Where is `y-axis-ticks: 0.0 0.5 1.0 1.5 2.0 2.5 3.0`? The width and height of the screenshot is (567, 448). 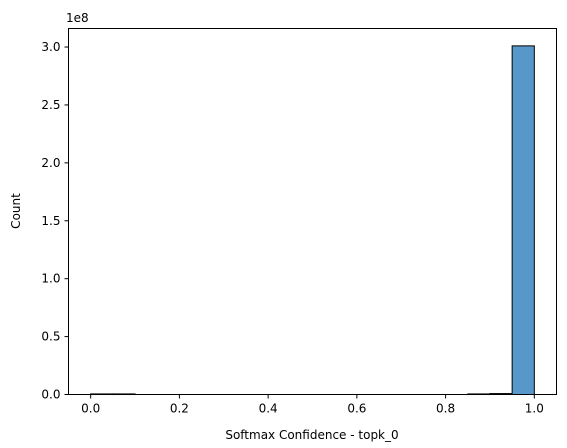
y-axis-ticks: 0.0 0.5 1.0 1.5 2.0 2.5 3.0 is located at coordinates (55, 221).